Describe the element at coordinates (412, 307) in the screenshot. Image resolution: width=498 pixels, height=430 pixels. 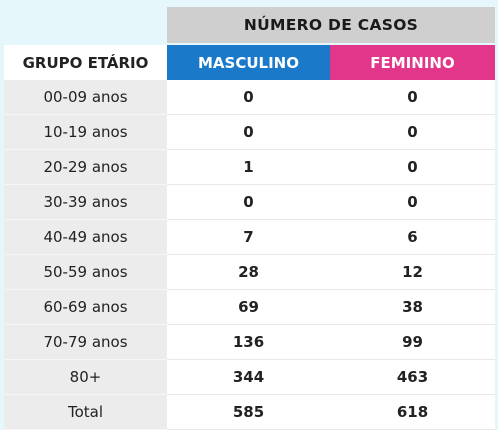
I see `female-count-cell: 38` at that location.